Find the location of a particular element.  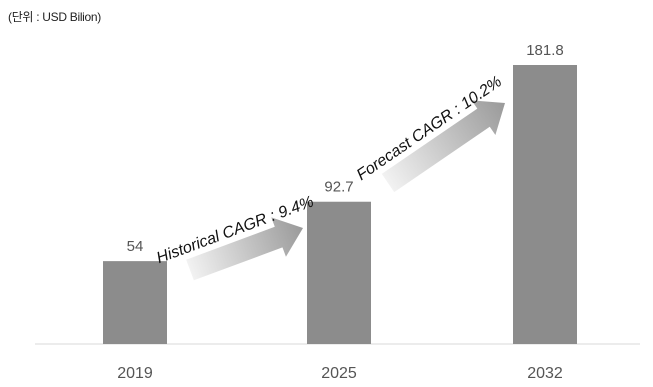

value-label-2025: 92.7 is located at coordinates (338, 187).